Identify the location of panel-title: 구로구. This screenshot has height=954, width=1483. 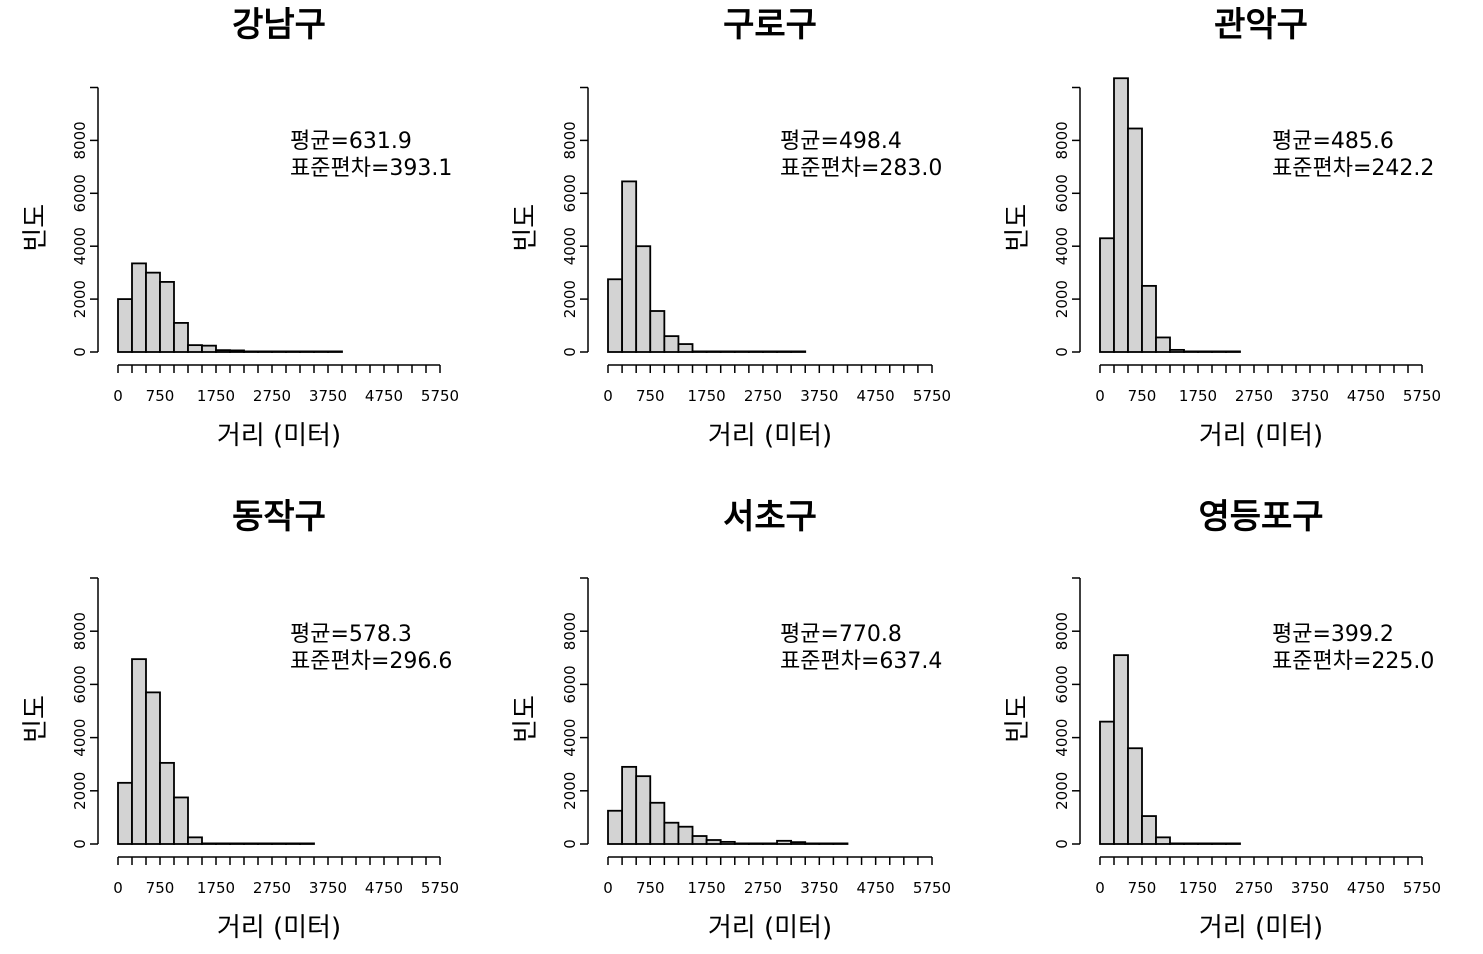
(770, 25).